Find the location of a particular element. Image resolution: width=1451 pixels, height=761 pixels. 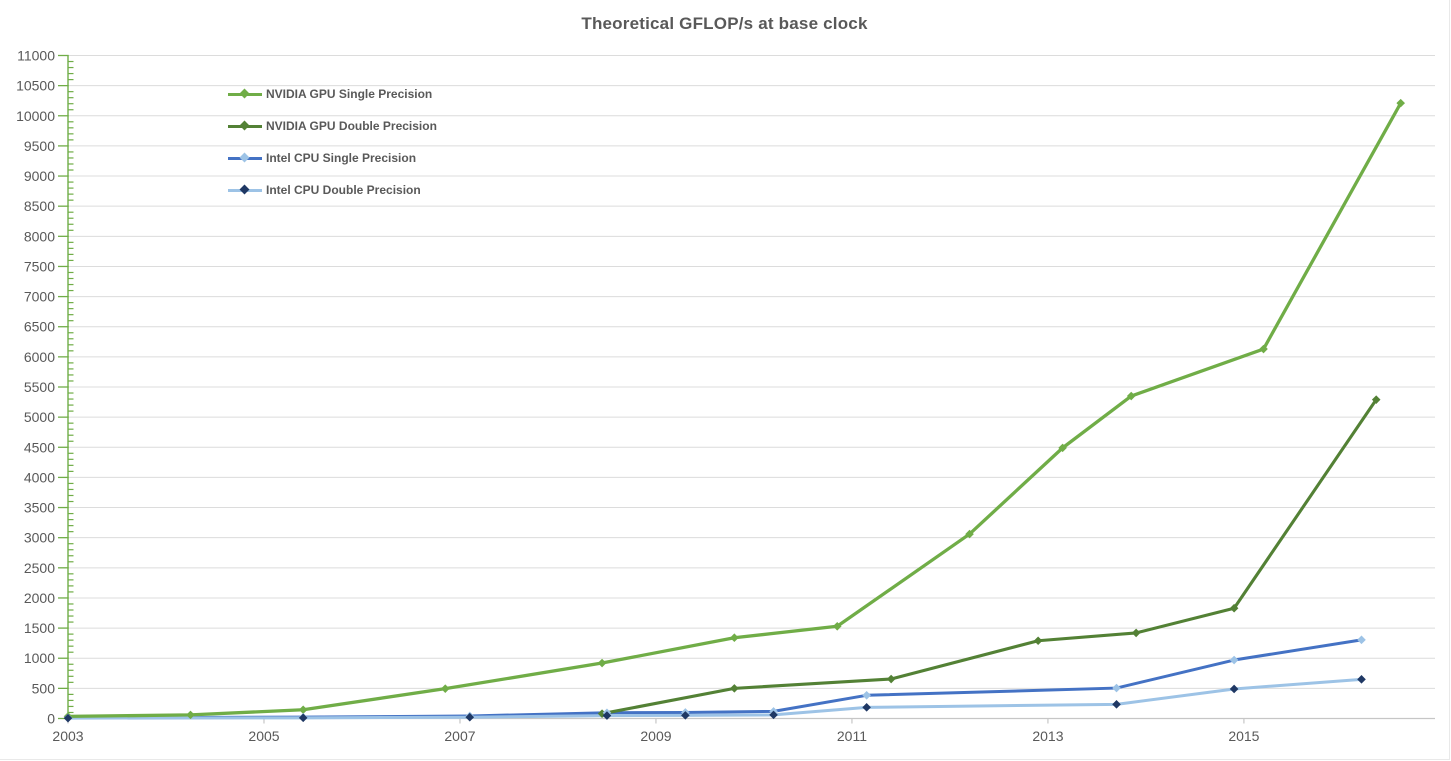

y-tick-label: 4500 is located at coordinates (39, 447).